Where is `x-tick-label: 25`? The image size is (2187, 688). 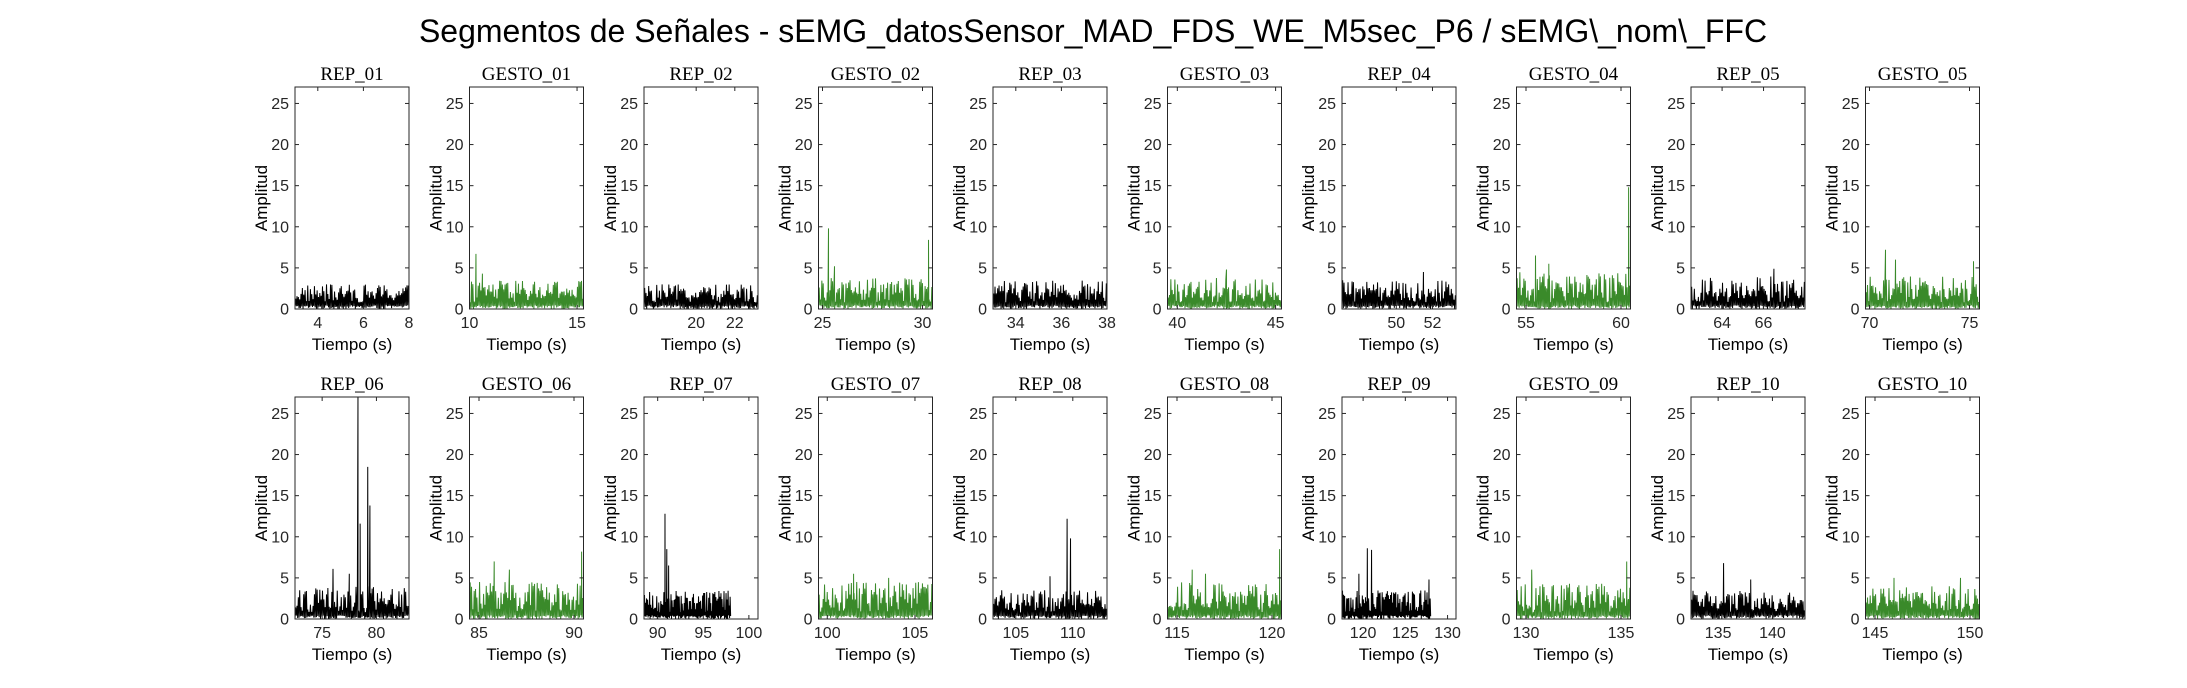
x-tick-label: 25 is located at coordinates (823, 323).